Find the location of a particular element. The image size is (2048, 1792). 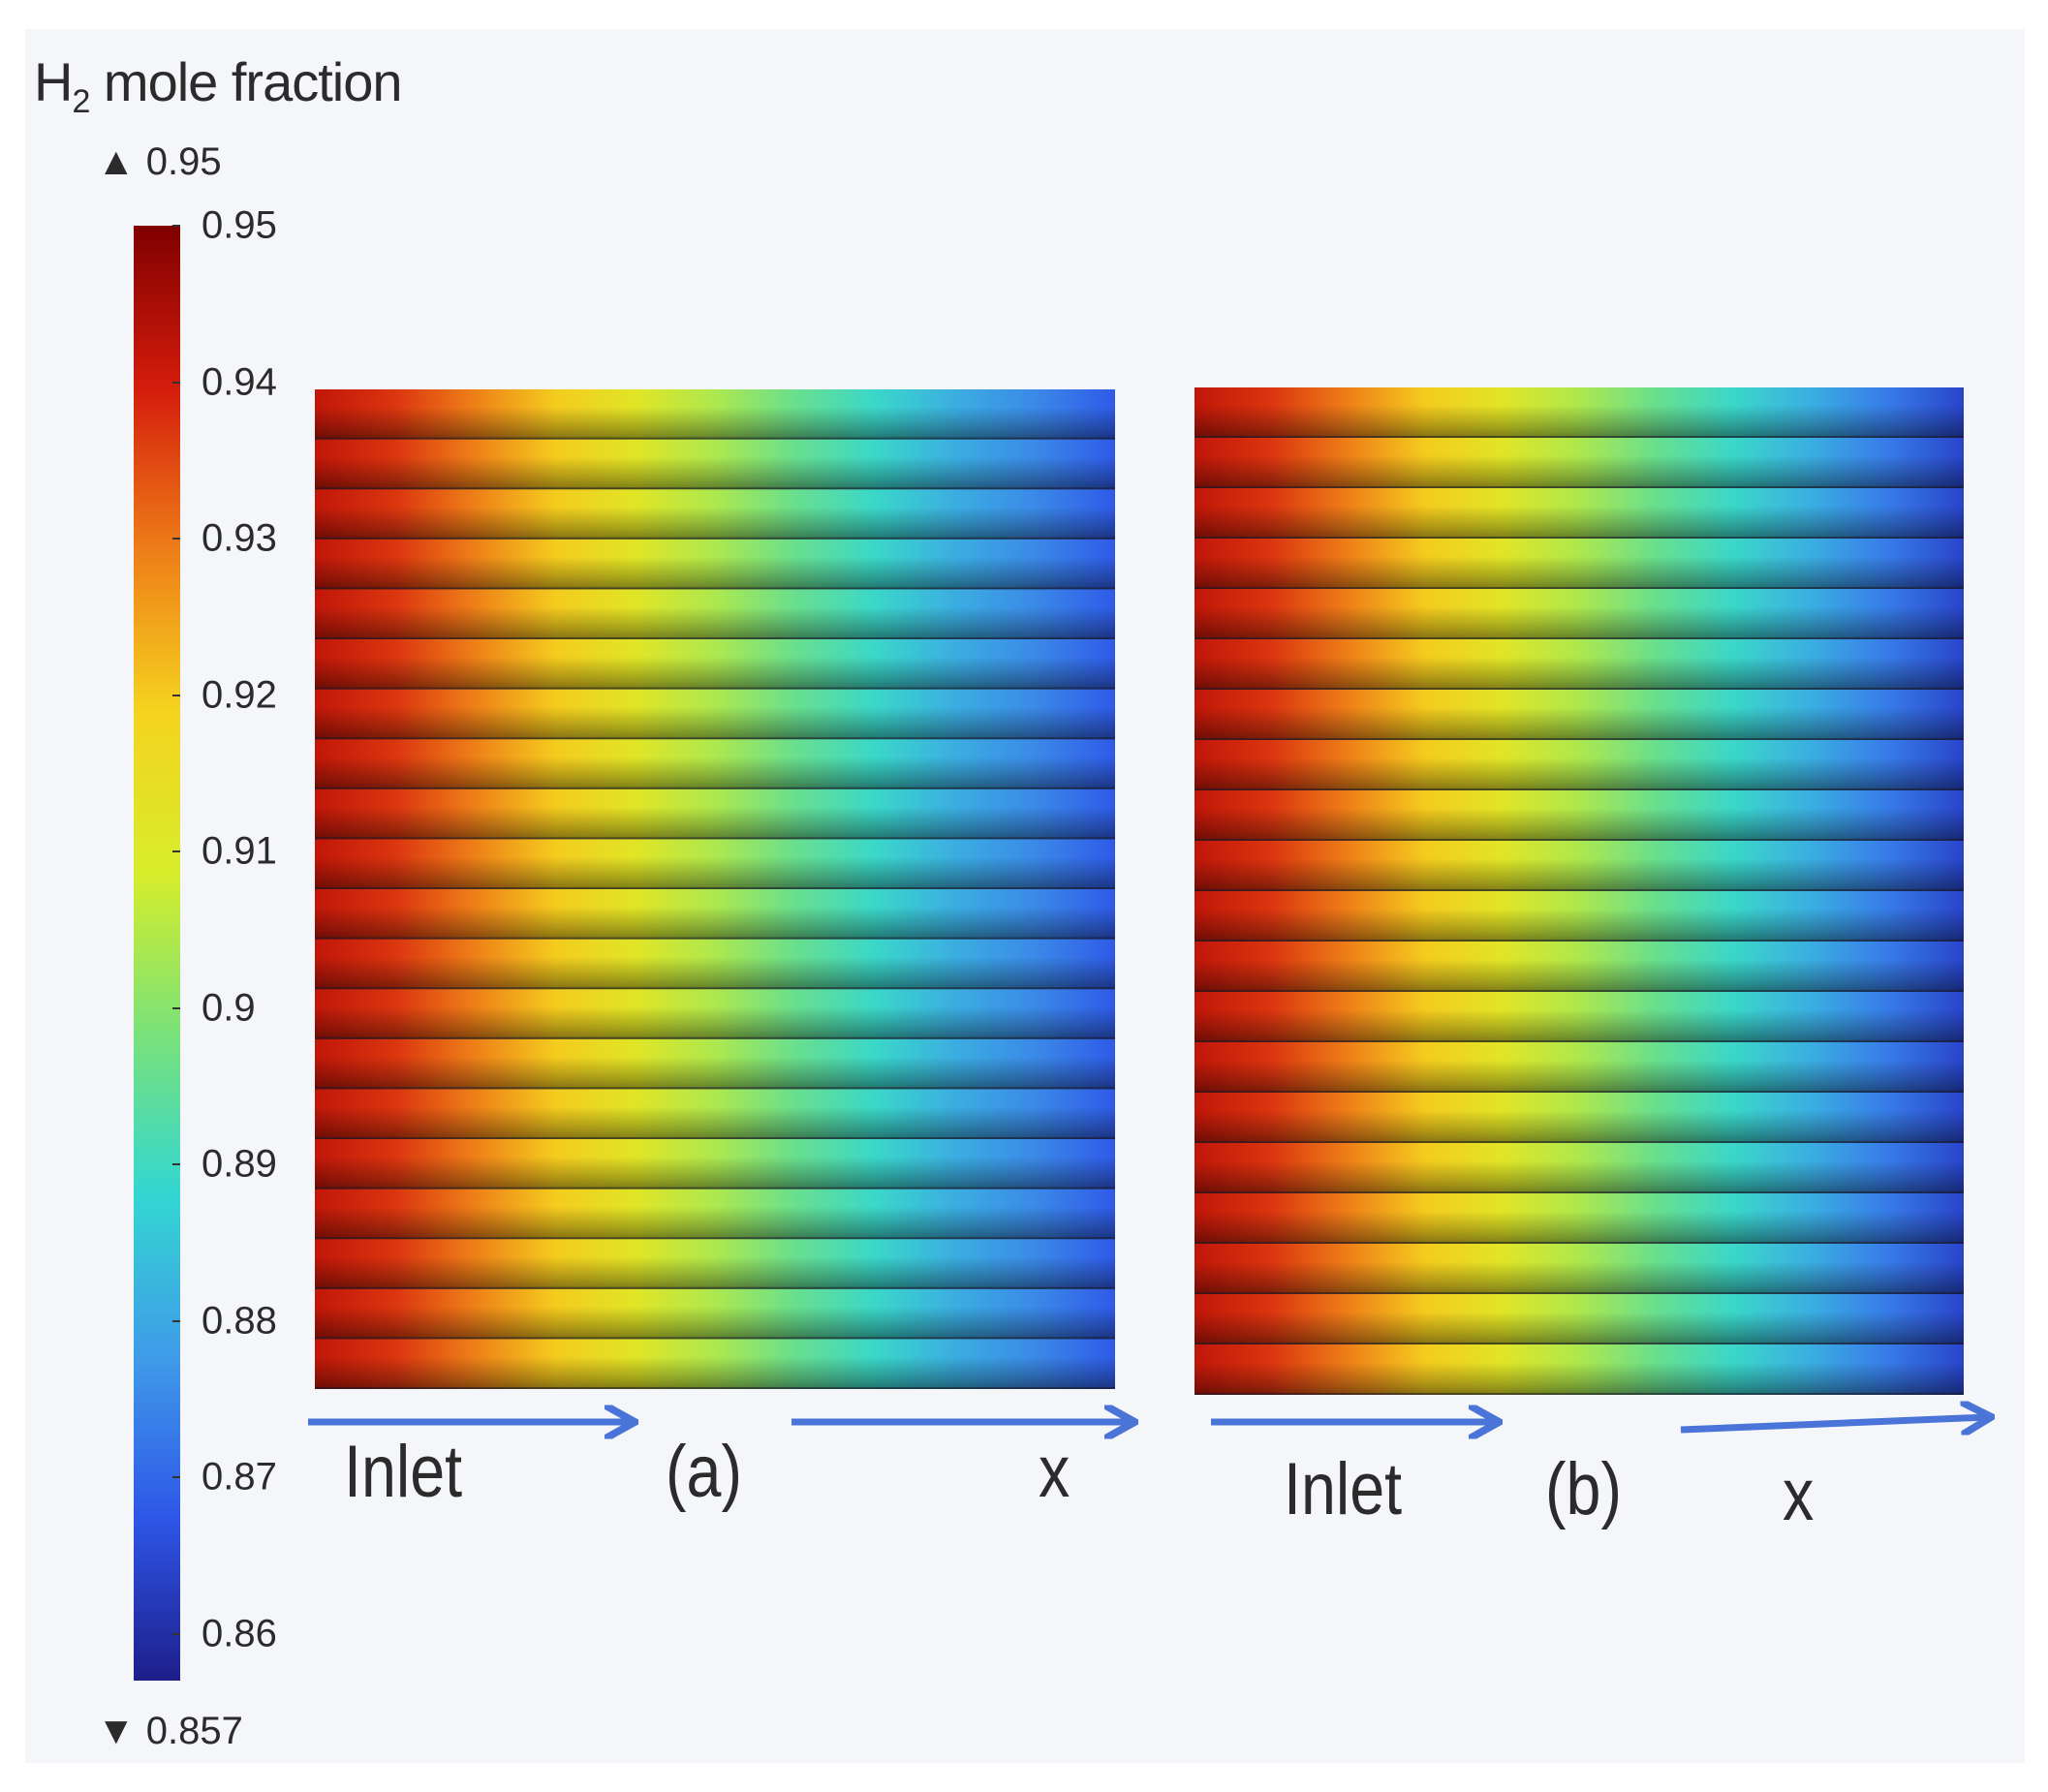

panel-label-a: (a) is located at coordinates (704, 1472).